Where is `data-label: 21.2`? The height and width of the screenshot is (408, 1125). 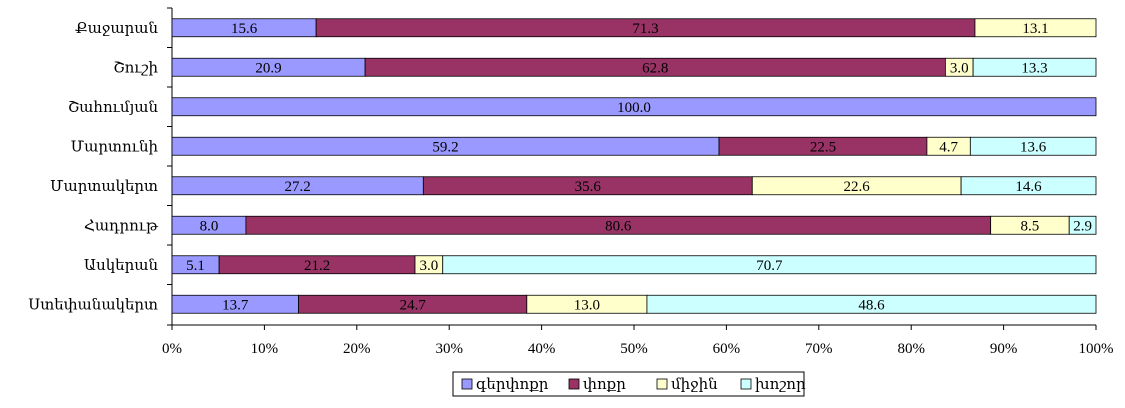 data-label: 21.2 is located at coordinates (317, 266).